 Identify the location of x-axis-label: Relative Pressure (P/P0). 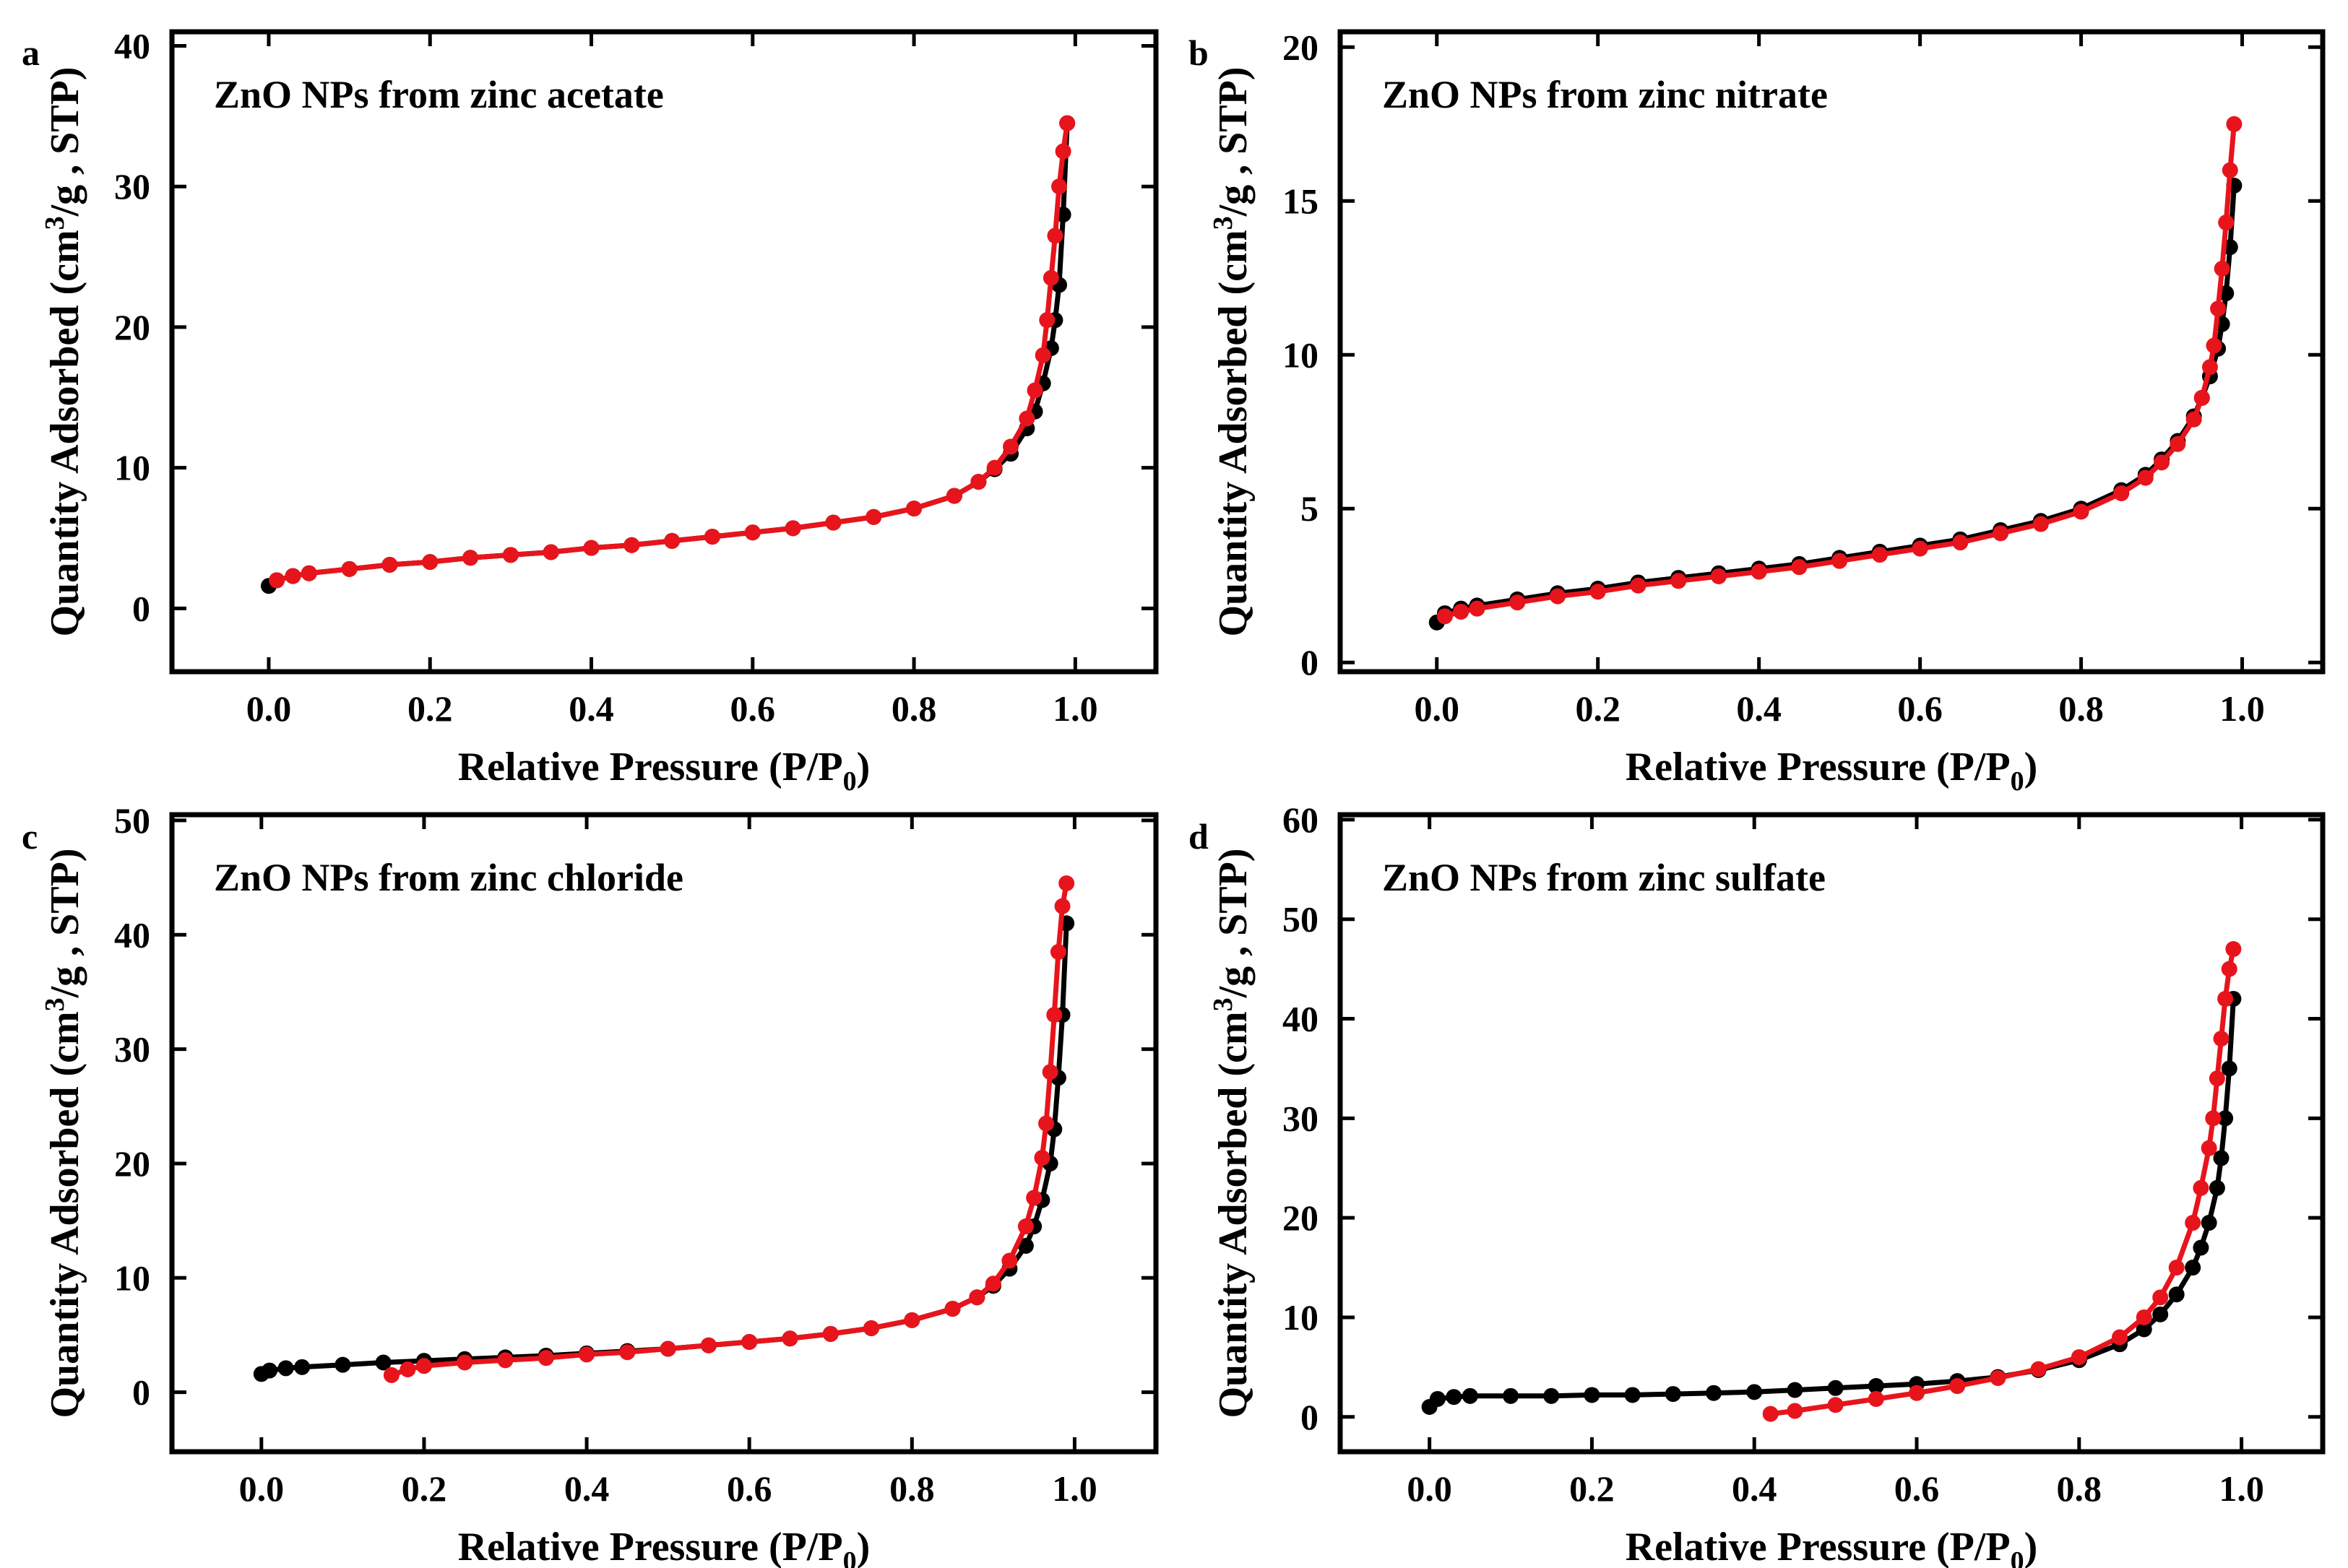
(664, 771).